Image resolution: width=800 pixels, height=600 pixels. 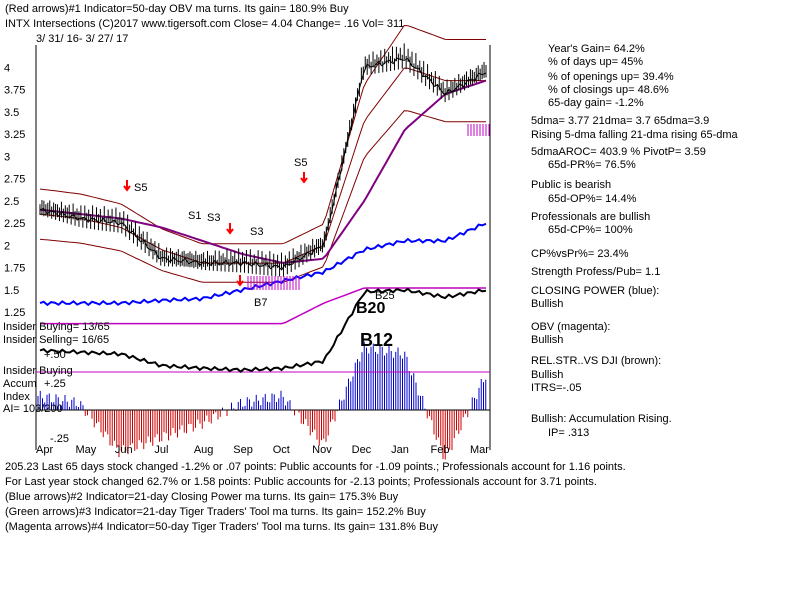 I want to click on x-tick-label: Jul, so click(x=161, y=450).